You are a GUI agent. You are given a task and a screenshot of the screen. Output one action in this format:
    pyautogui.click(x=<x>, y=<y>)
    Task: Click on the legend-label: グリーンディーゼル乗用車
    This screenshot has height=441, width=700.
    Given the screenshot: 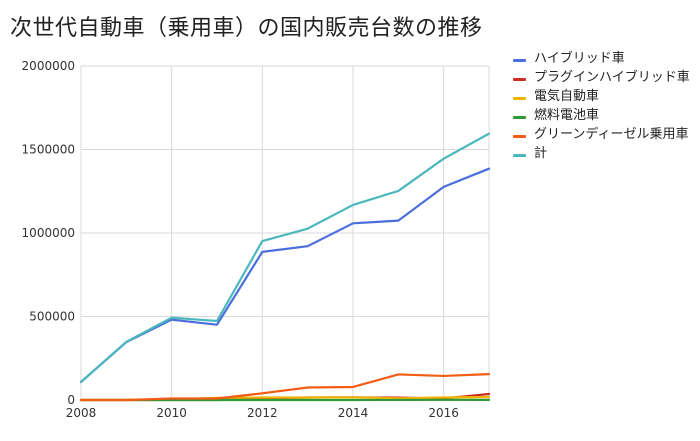 What is the action you would take?
    pyautogui.click(x=611, y=134)
    